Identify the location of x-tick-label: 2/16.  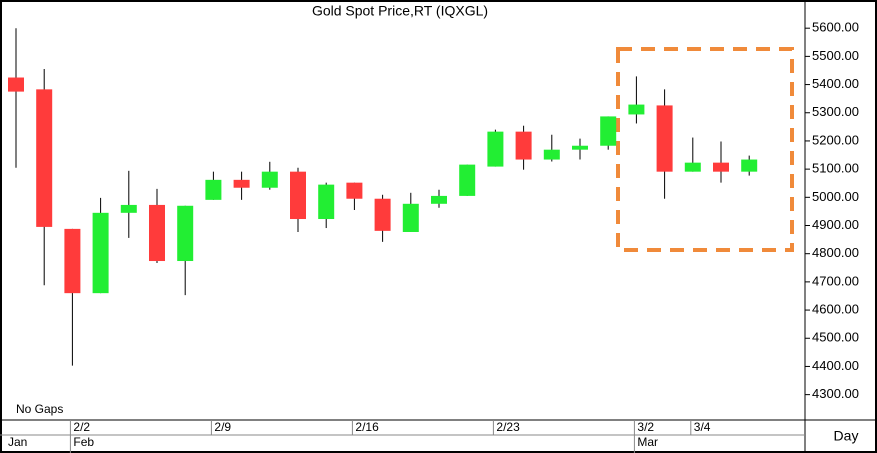
(367, 427).